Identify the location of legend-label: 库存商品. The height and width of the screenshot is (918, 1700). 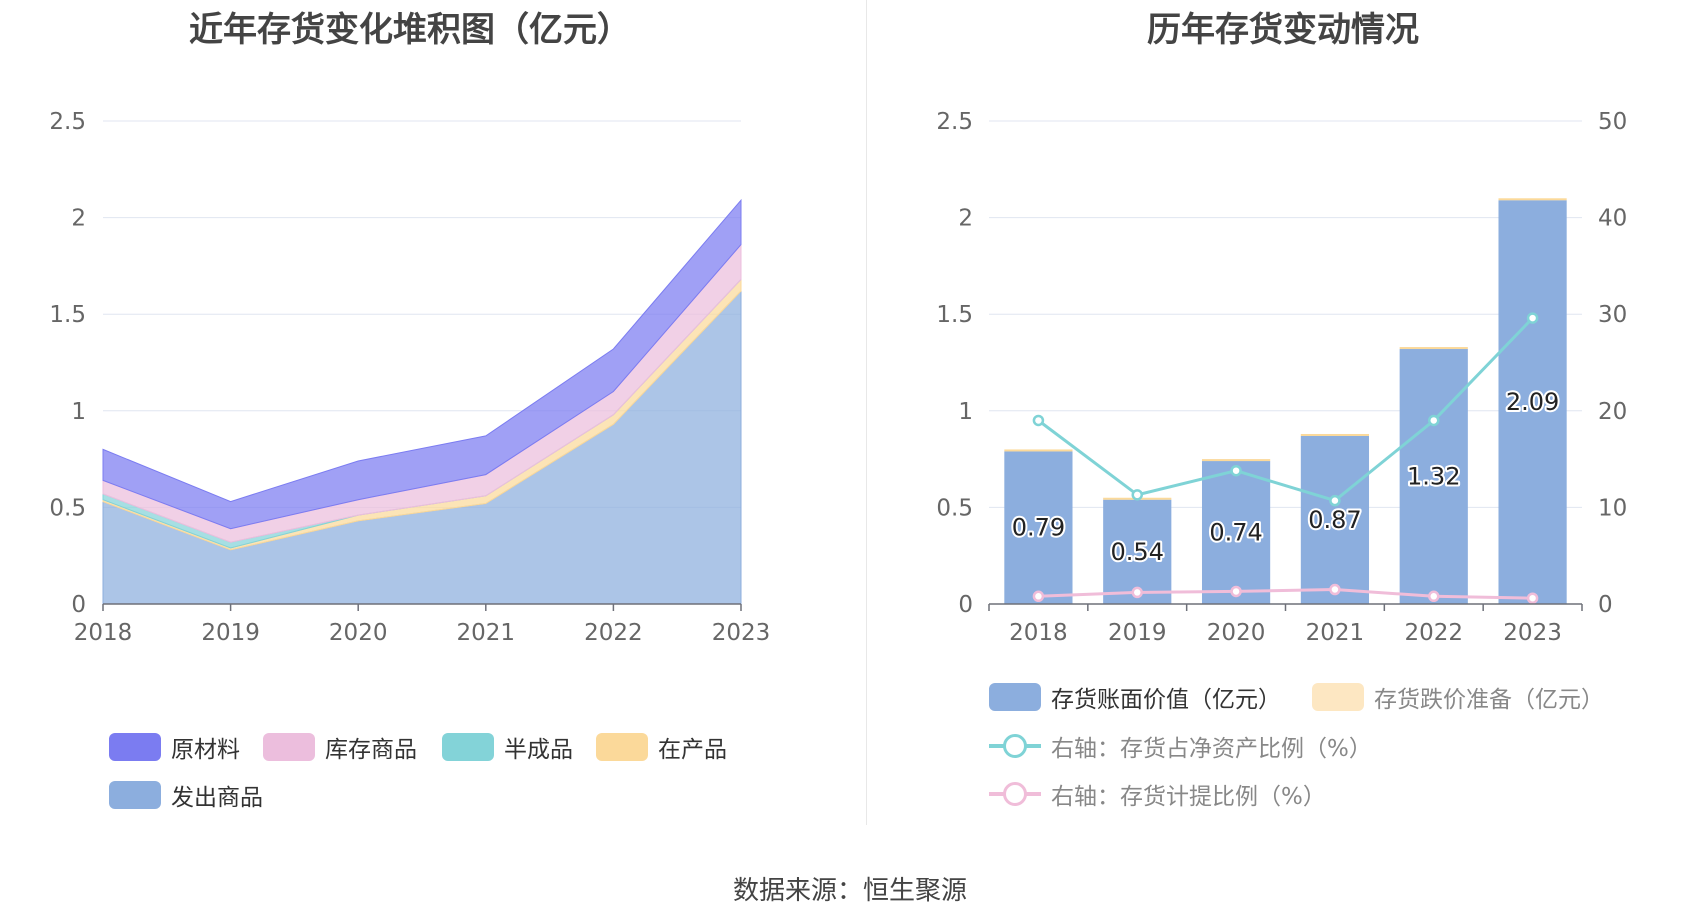
(371, 750).